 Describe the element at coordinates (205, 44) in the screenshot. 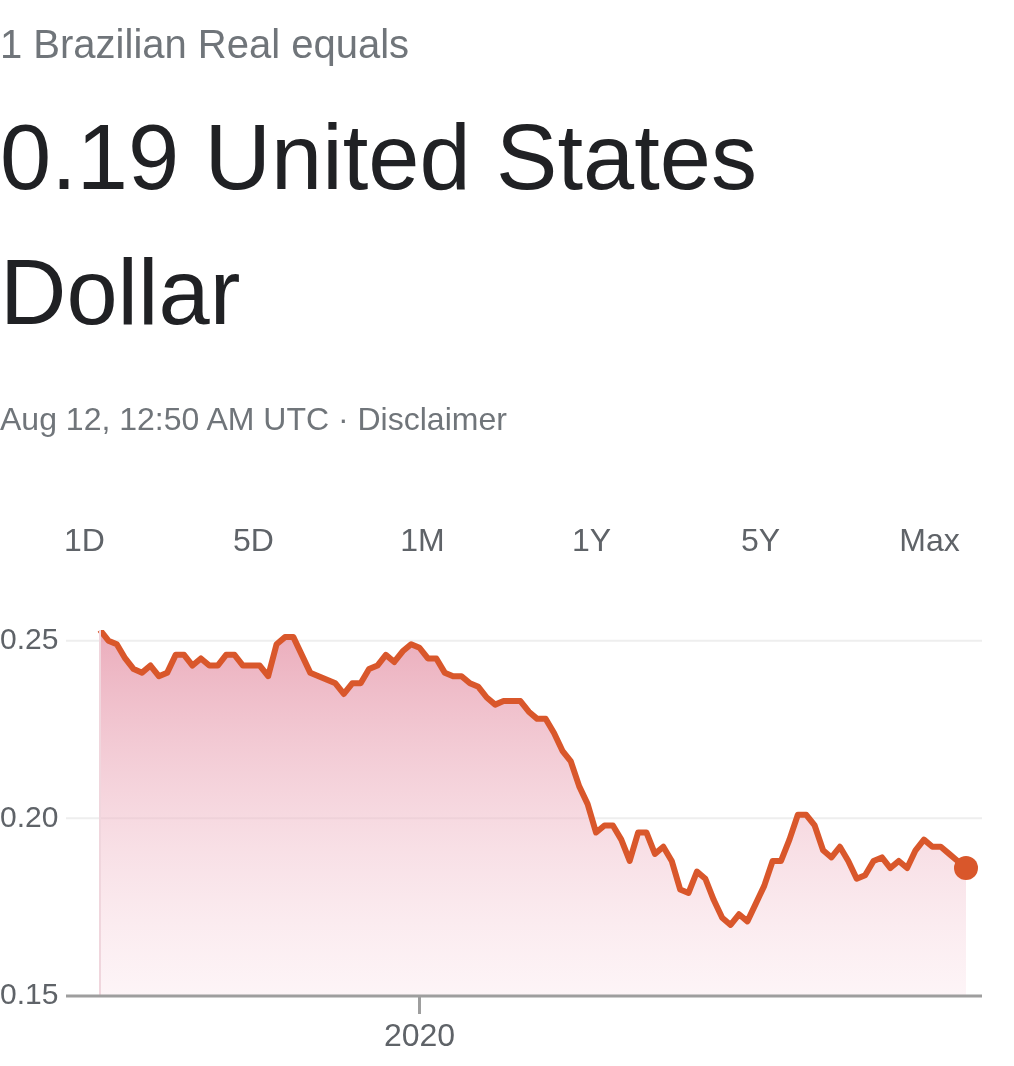

I see `chart-subtitle: 1 Brazilian Real equals` at that location.